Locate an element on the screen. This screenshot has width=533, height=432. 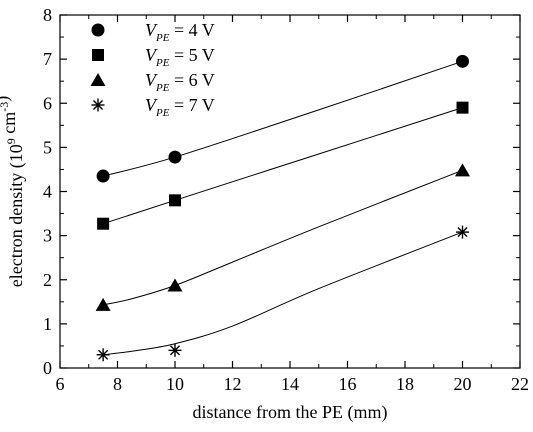
x-tick-label: 12 is located at coordinates (233, 384).